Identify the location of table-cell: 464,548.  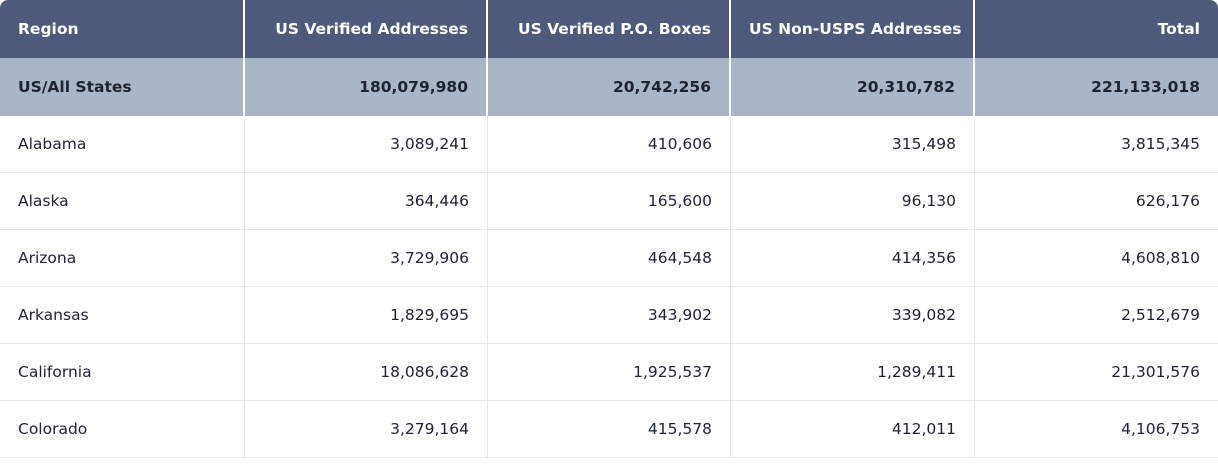
(609, 258).